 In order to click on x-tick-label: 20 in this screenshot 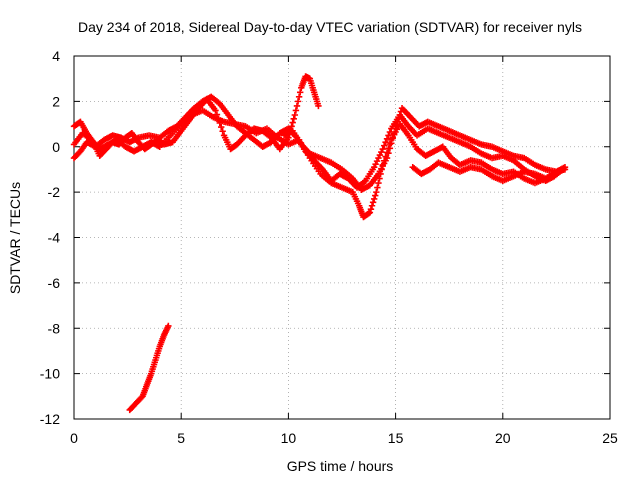, I will do `click(503, 438)`.